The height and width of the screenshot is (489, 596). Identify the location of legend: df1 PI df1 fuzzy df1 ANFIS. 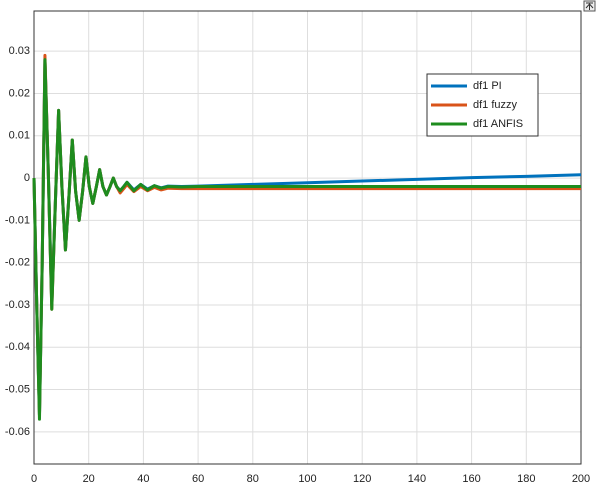
(482, 105).